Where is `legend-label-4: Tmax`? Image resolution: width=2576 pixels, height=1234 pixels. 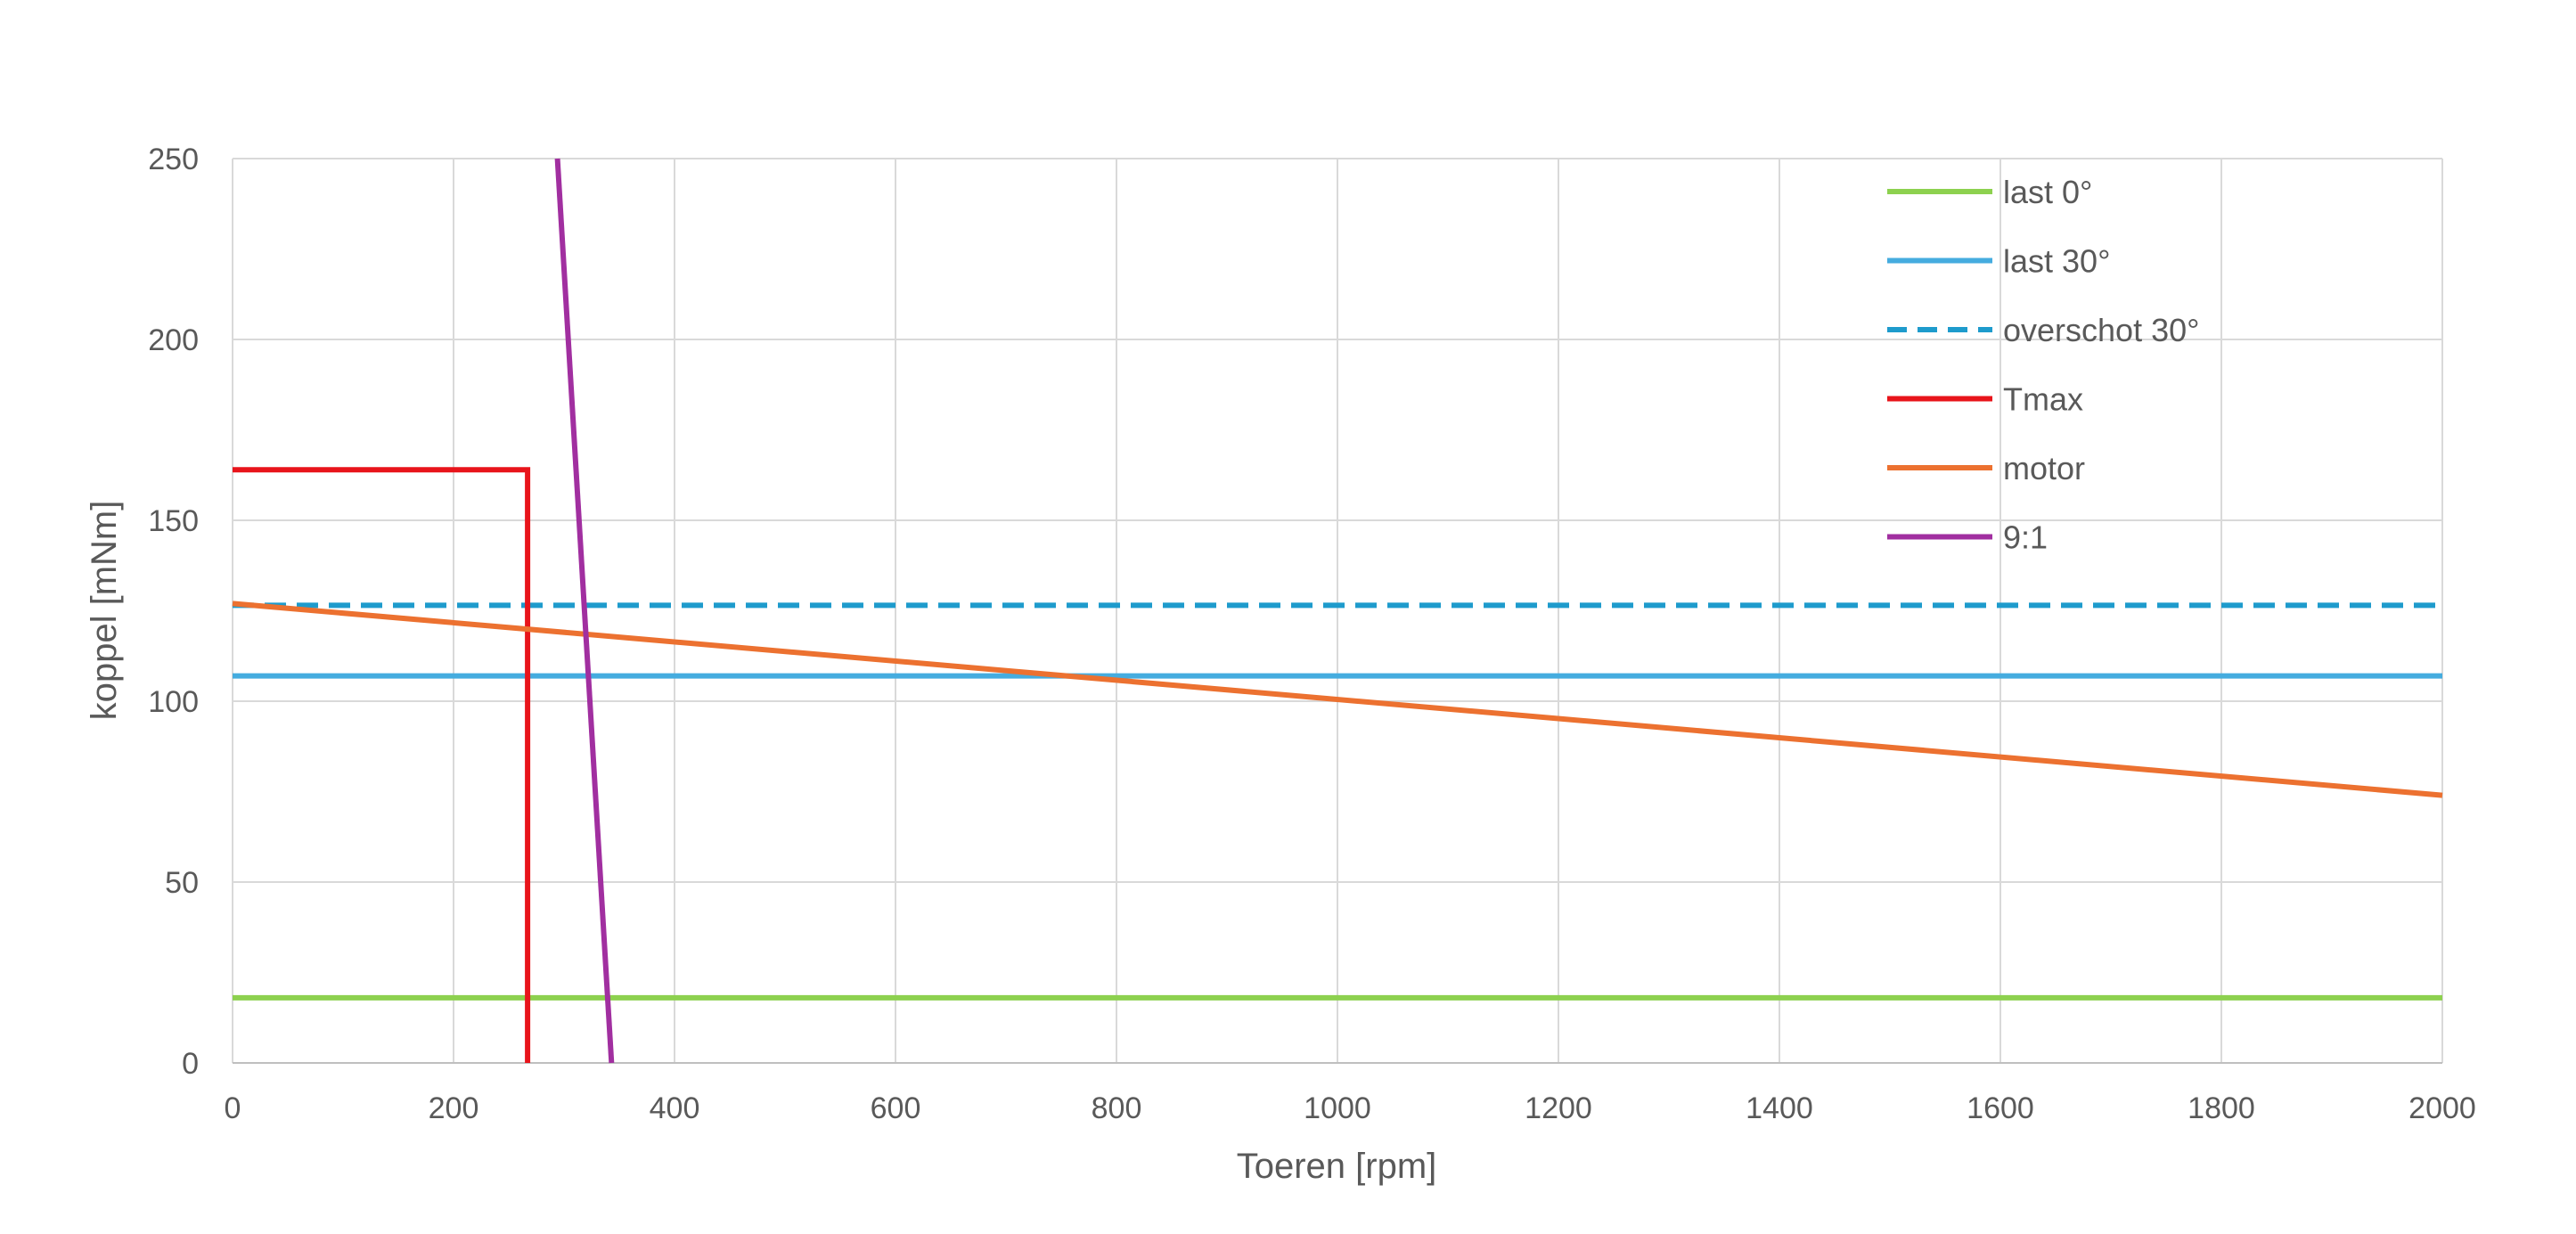 legend-label-4: Tmax is located at coordinates (2043, 399).